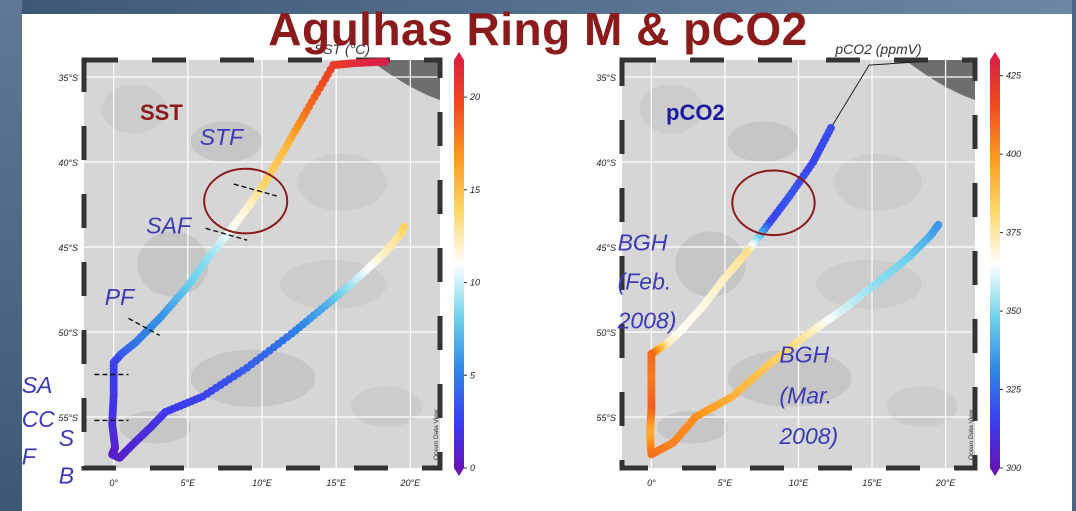 This screenshot has height=511, width=1076. I want to click on colorbar-tick-label: 5, so click(473, 375).